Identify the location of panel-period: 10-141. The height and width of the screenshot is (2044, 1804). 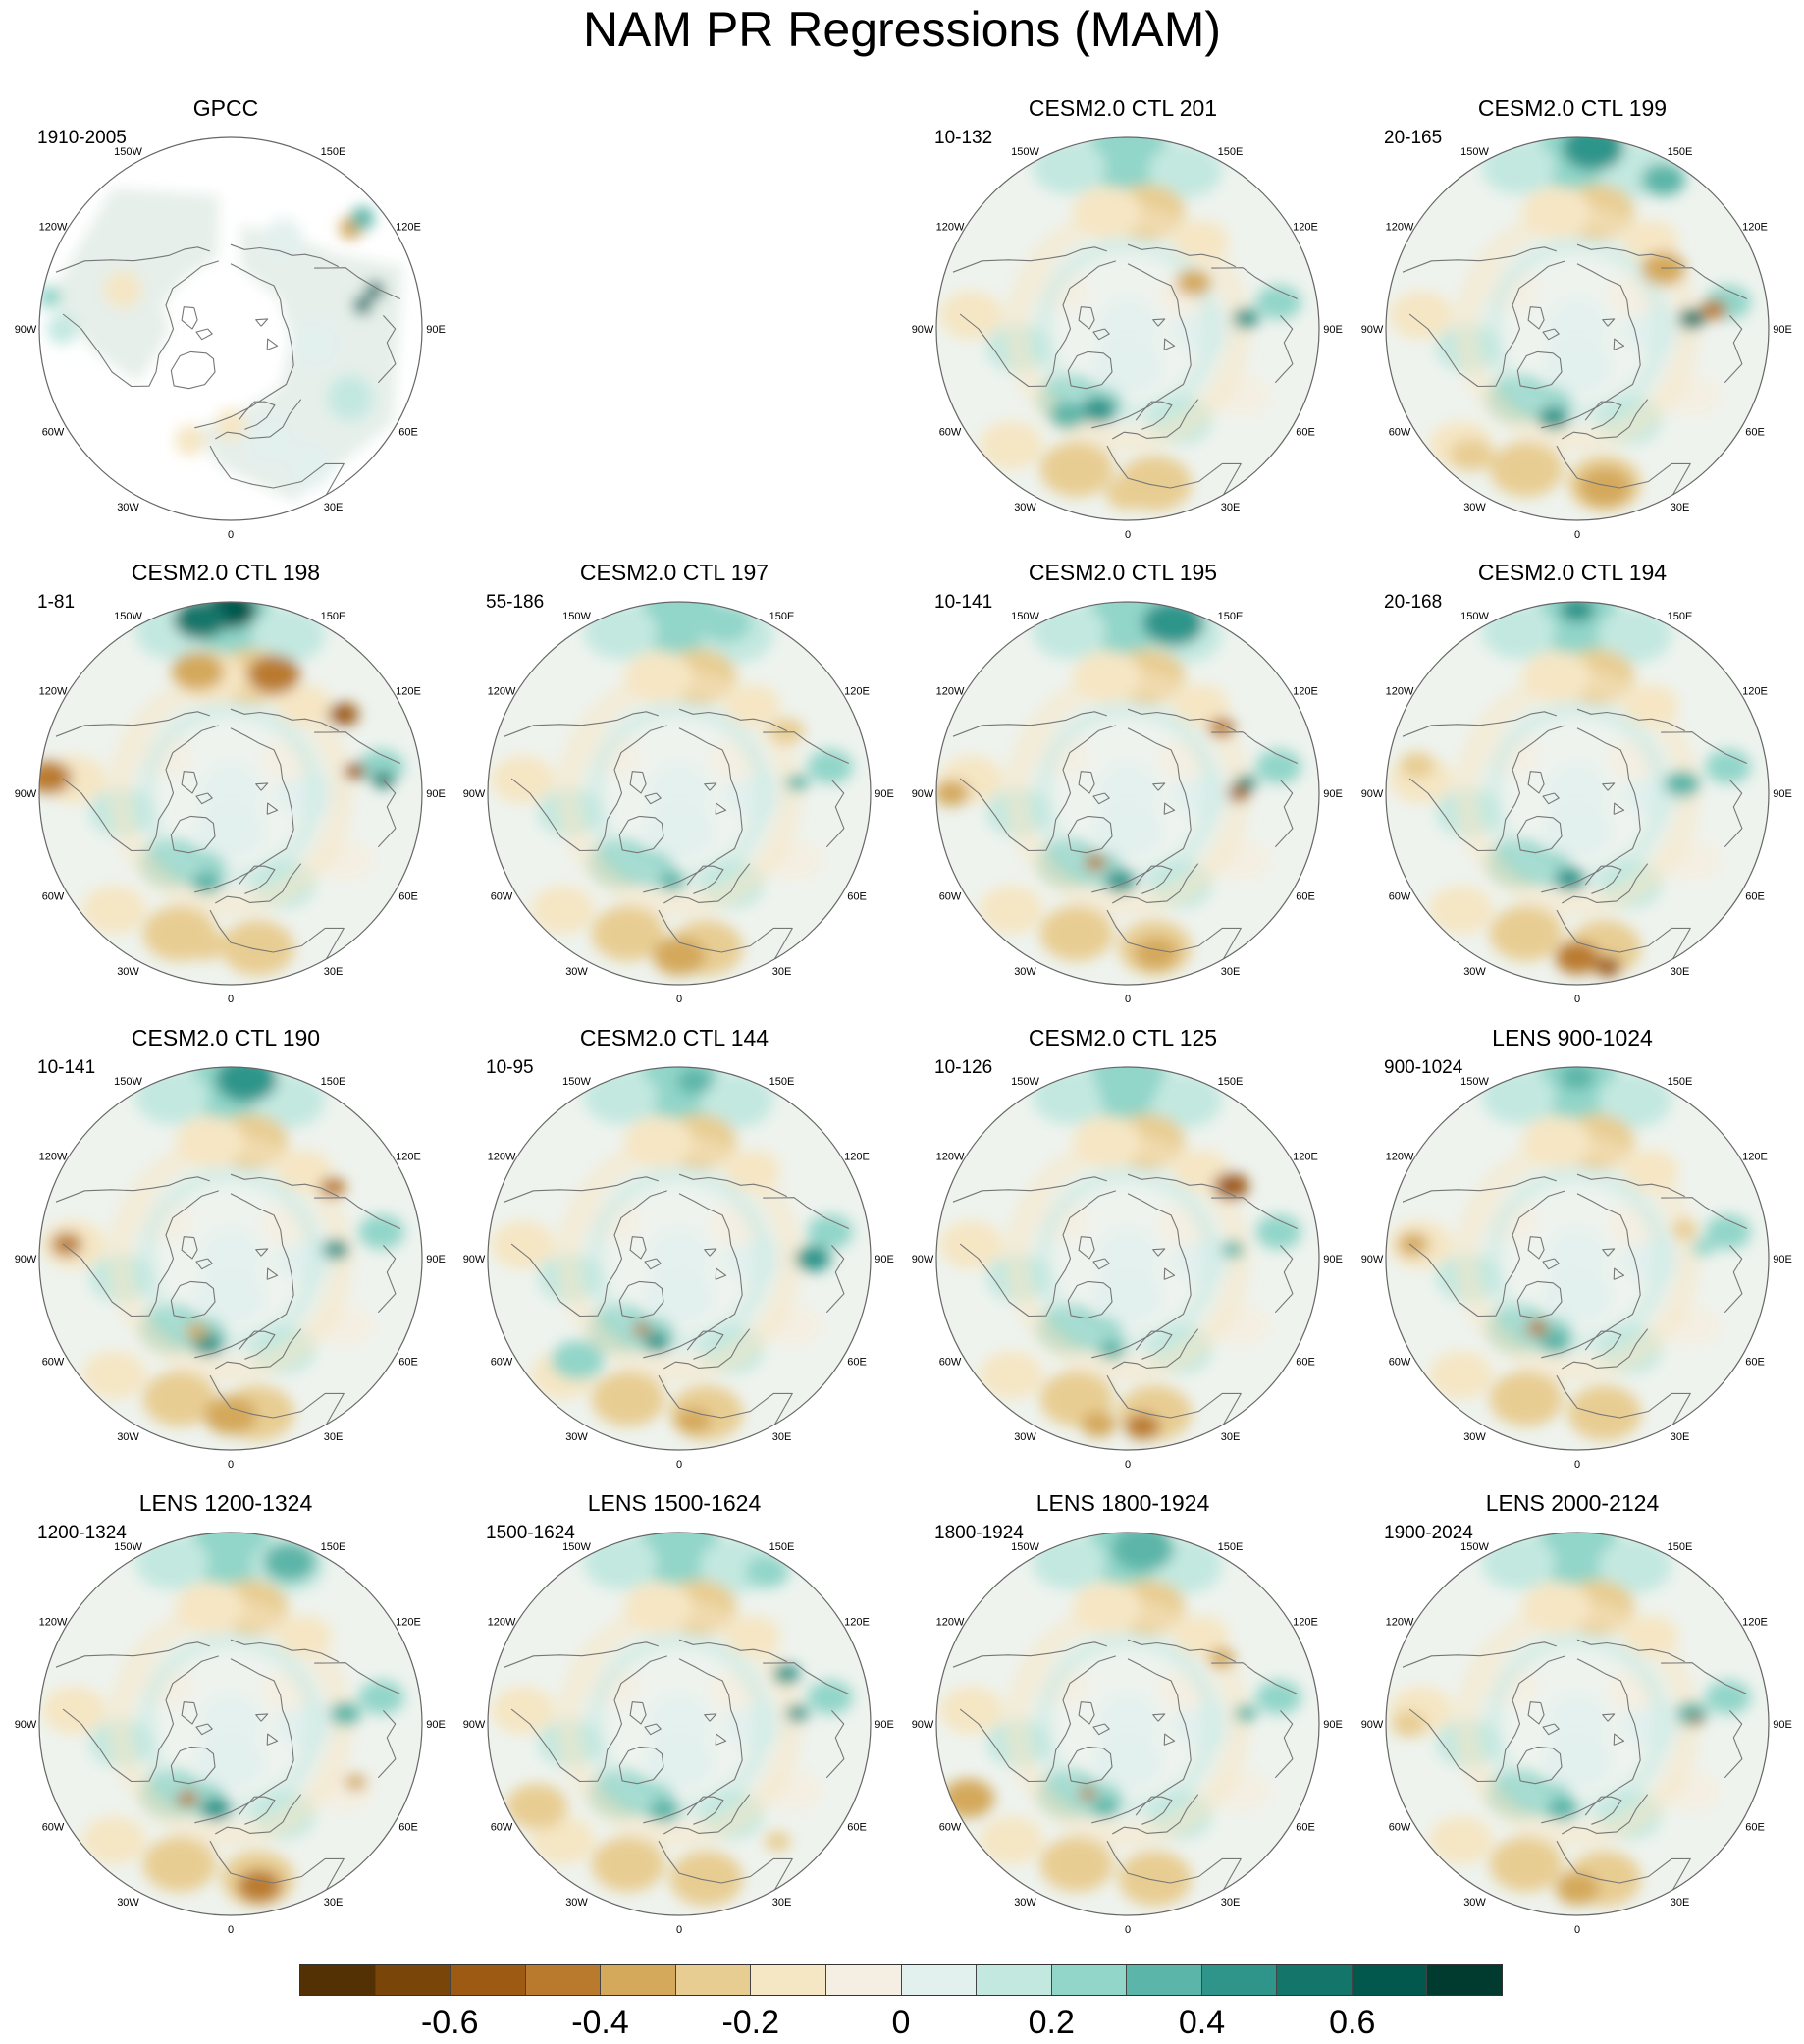
(963, 602).